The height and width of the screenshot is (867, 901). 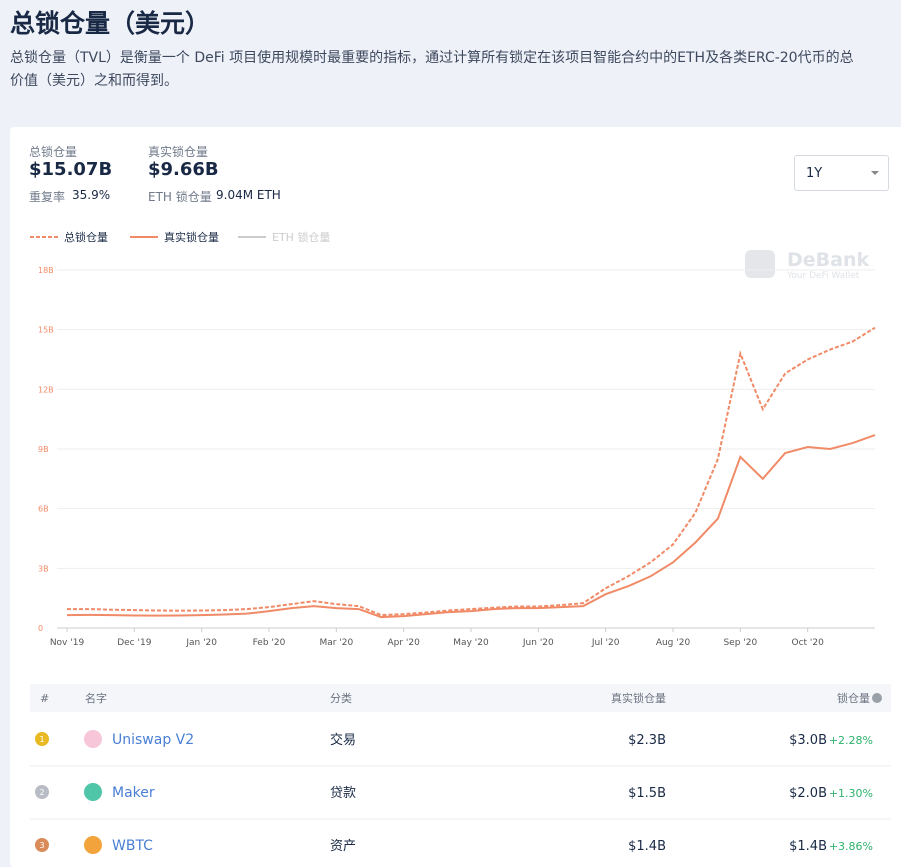 What do you see at coordinates (828, 260) in the screenshot?
I see `watermark: DeBank` at bounding box center [828, 260].